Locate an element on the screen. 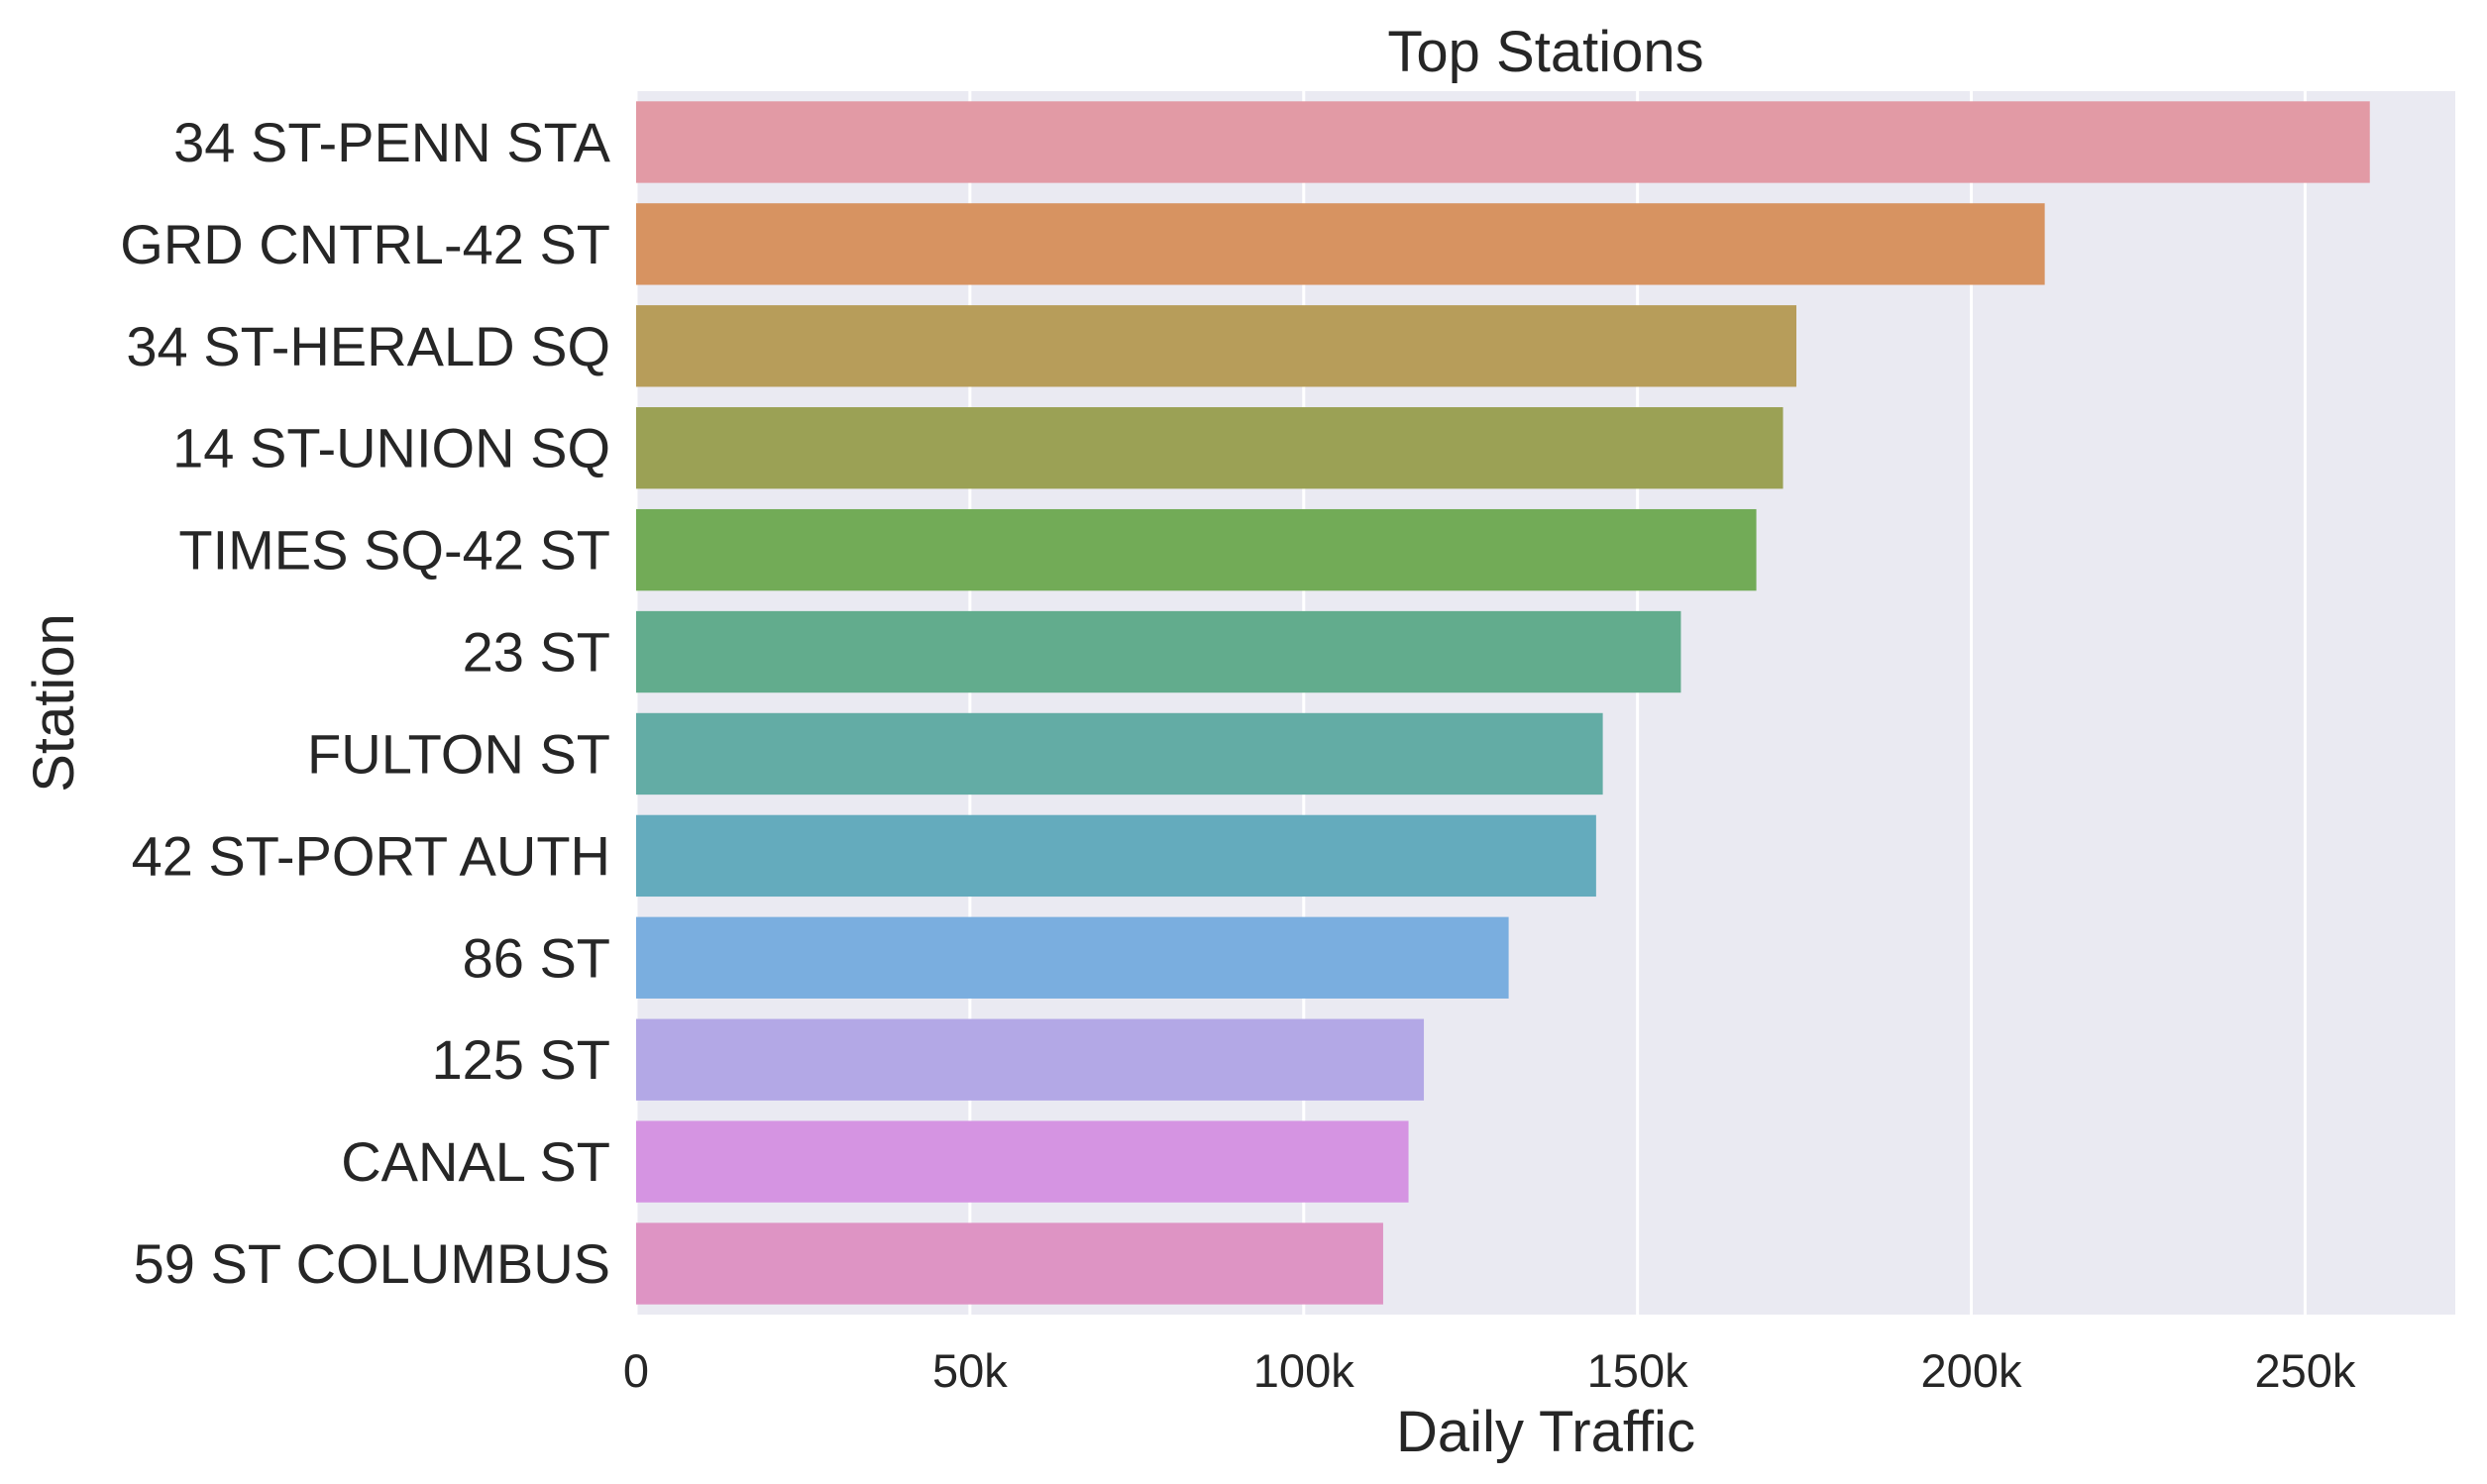 This screenshot has width=2487, height=1484. x-tick-label: 100k is located at coordinates (1303, 1371).